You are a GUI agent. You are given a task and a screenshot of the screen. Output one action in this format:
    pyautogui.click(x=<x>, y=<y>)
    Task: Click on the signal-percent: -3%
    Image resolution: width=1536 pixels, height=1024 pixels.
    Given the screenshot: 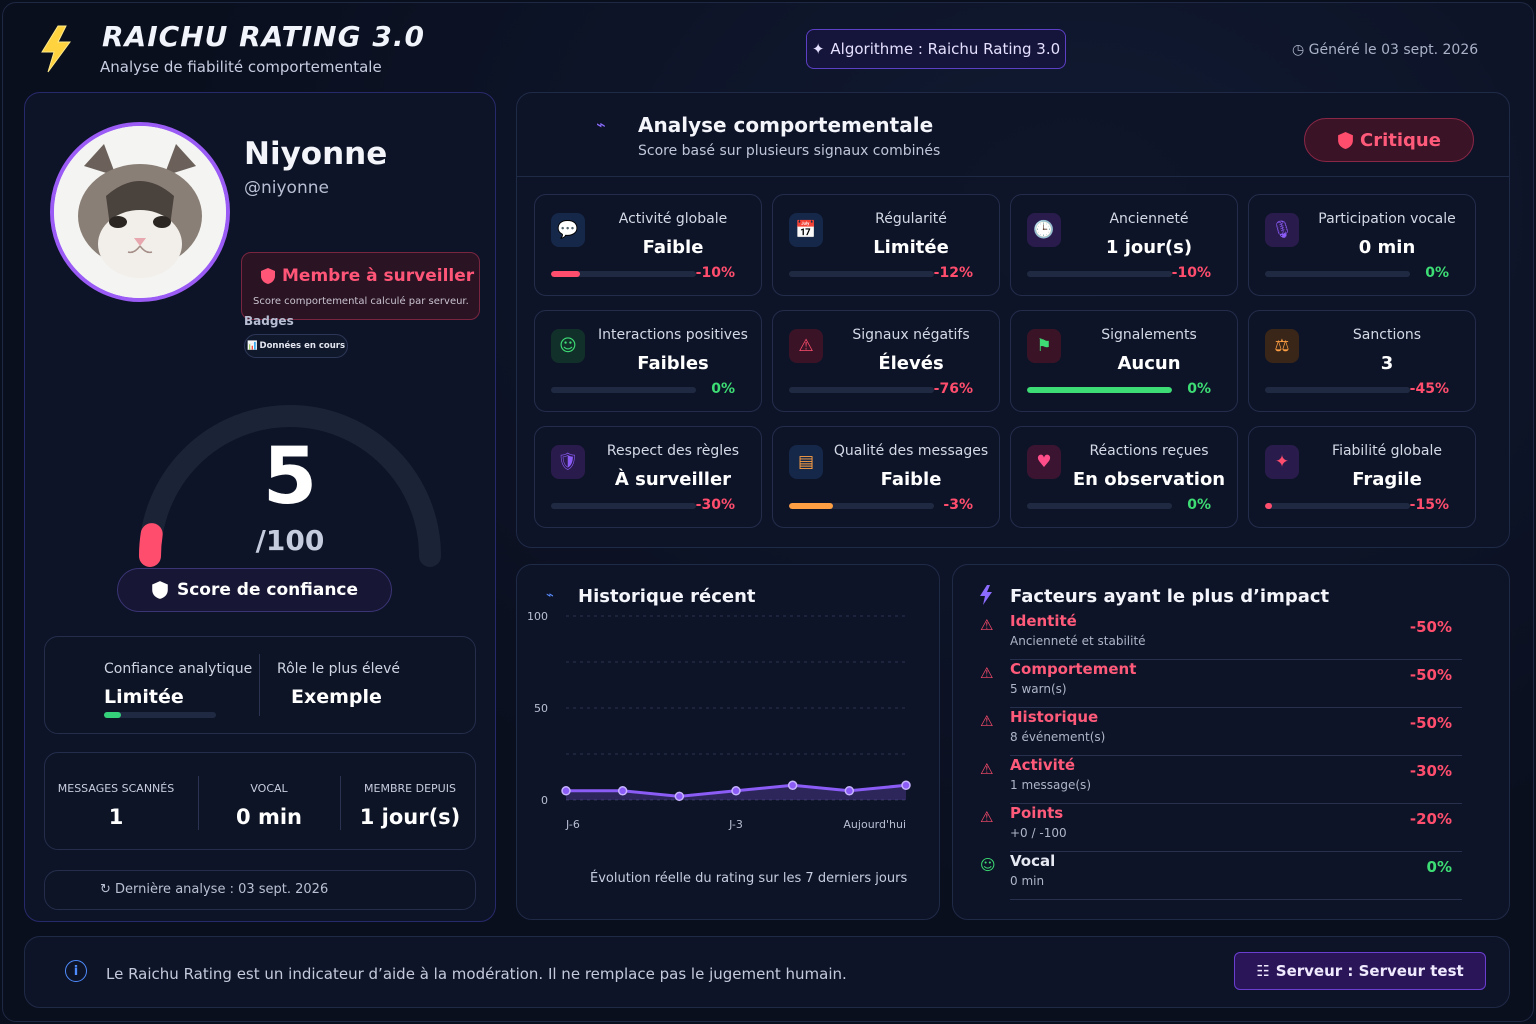 What is the action you would take?
    pyautogui.click(x=958, y=505)
    